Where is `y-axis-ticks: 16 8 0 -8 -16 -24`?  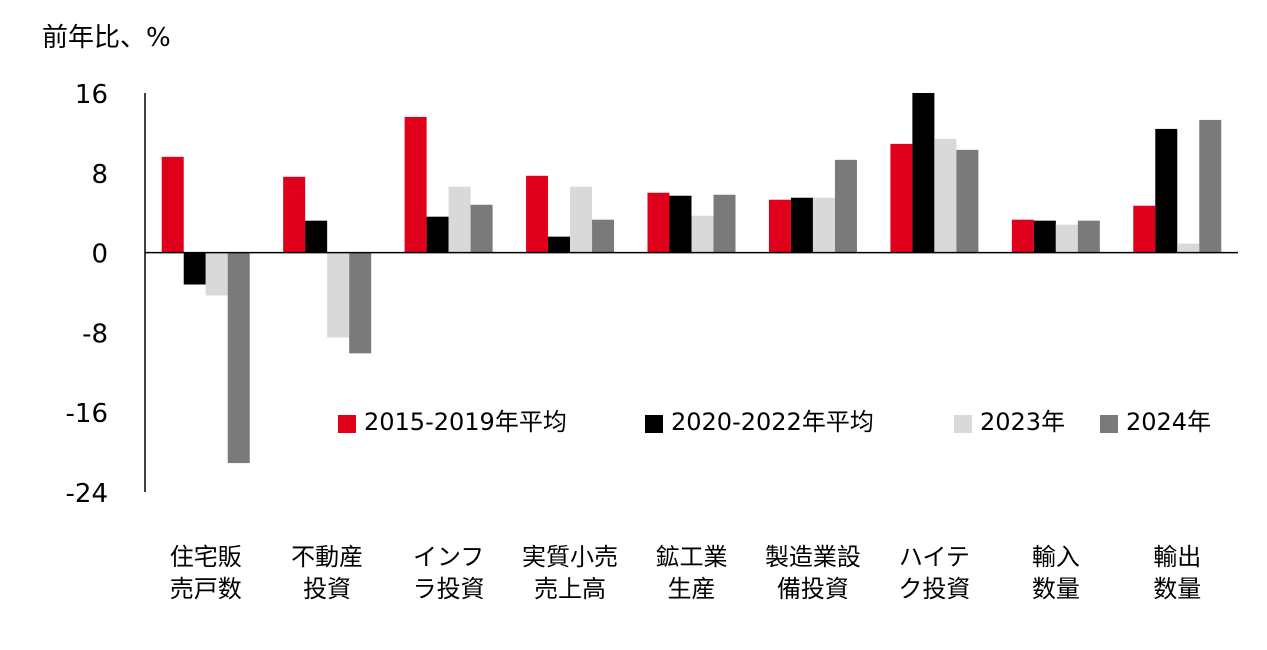 y-axis-ticks: 16 8 0 -8 -16 -24 is located at coordinates (87, 294).